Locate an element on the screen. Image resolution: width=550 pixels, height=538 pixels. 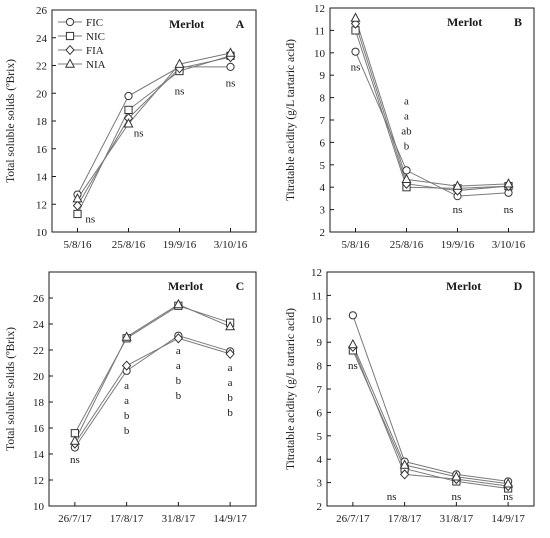
chart-b-y-tick-label: 9 is located at coordinates (323, 76).